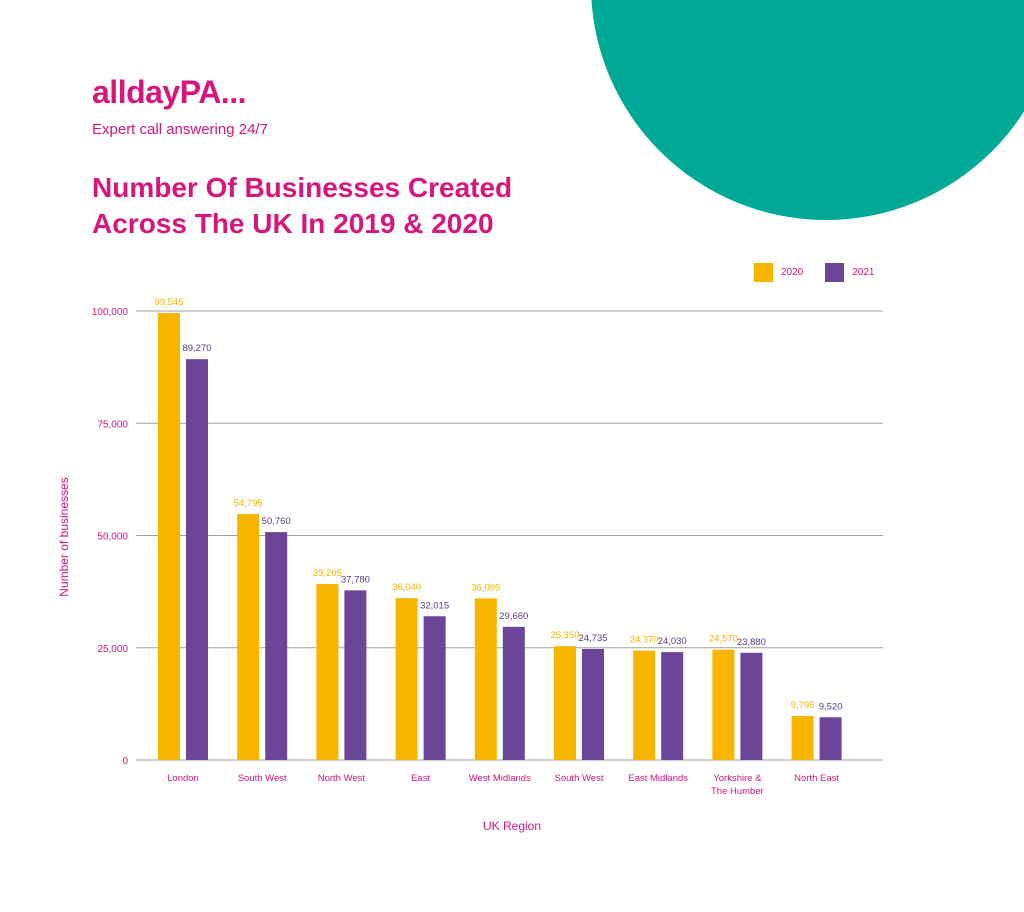 This screenshot has height=912, width=1024. Describe the element at coordinates (248, 503) in the screenshot. I see `data-label-2020: 54,795` at that location.